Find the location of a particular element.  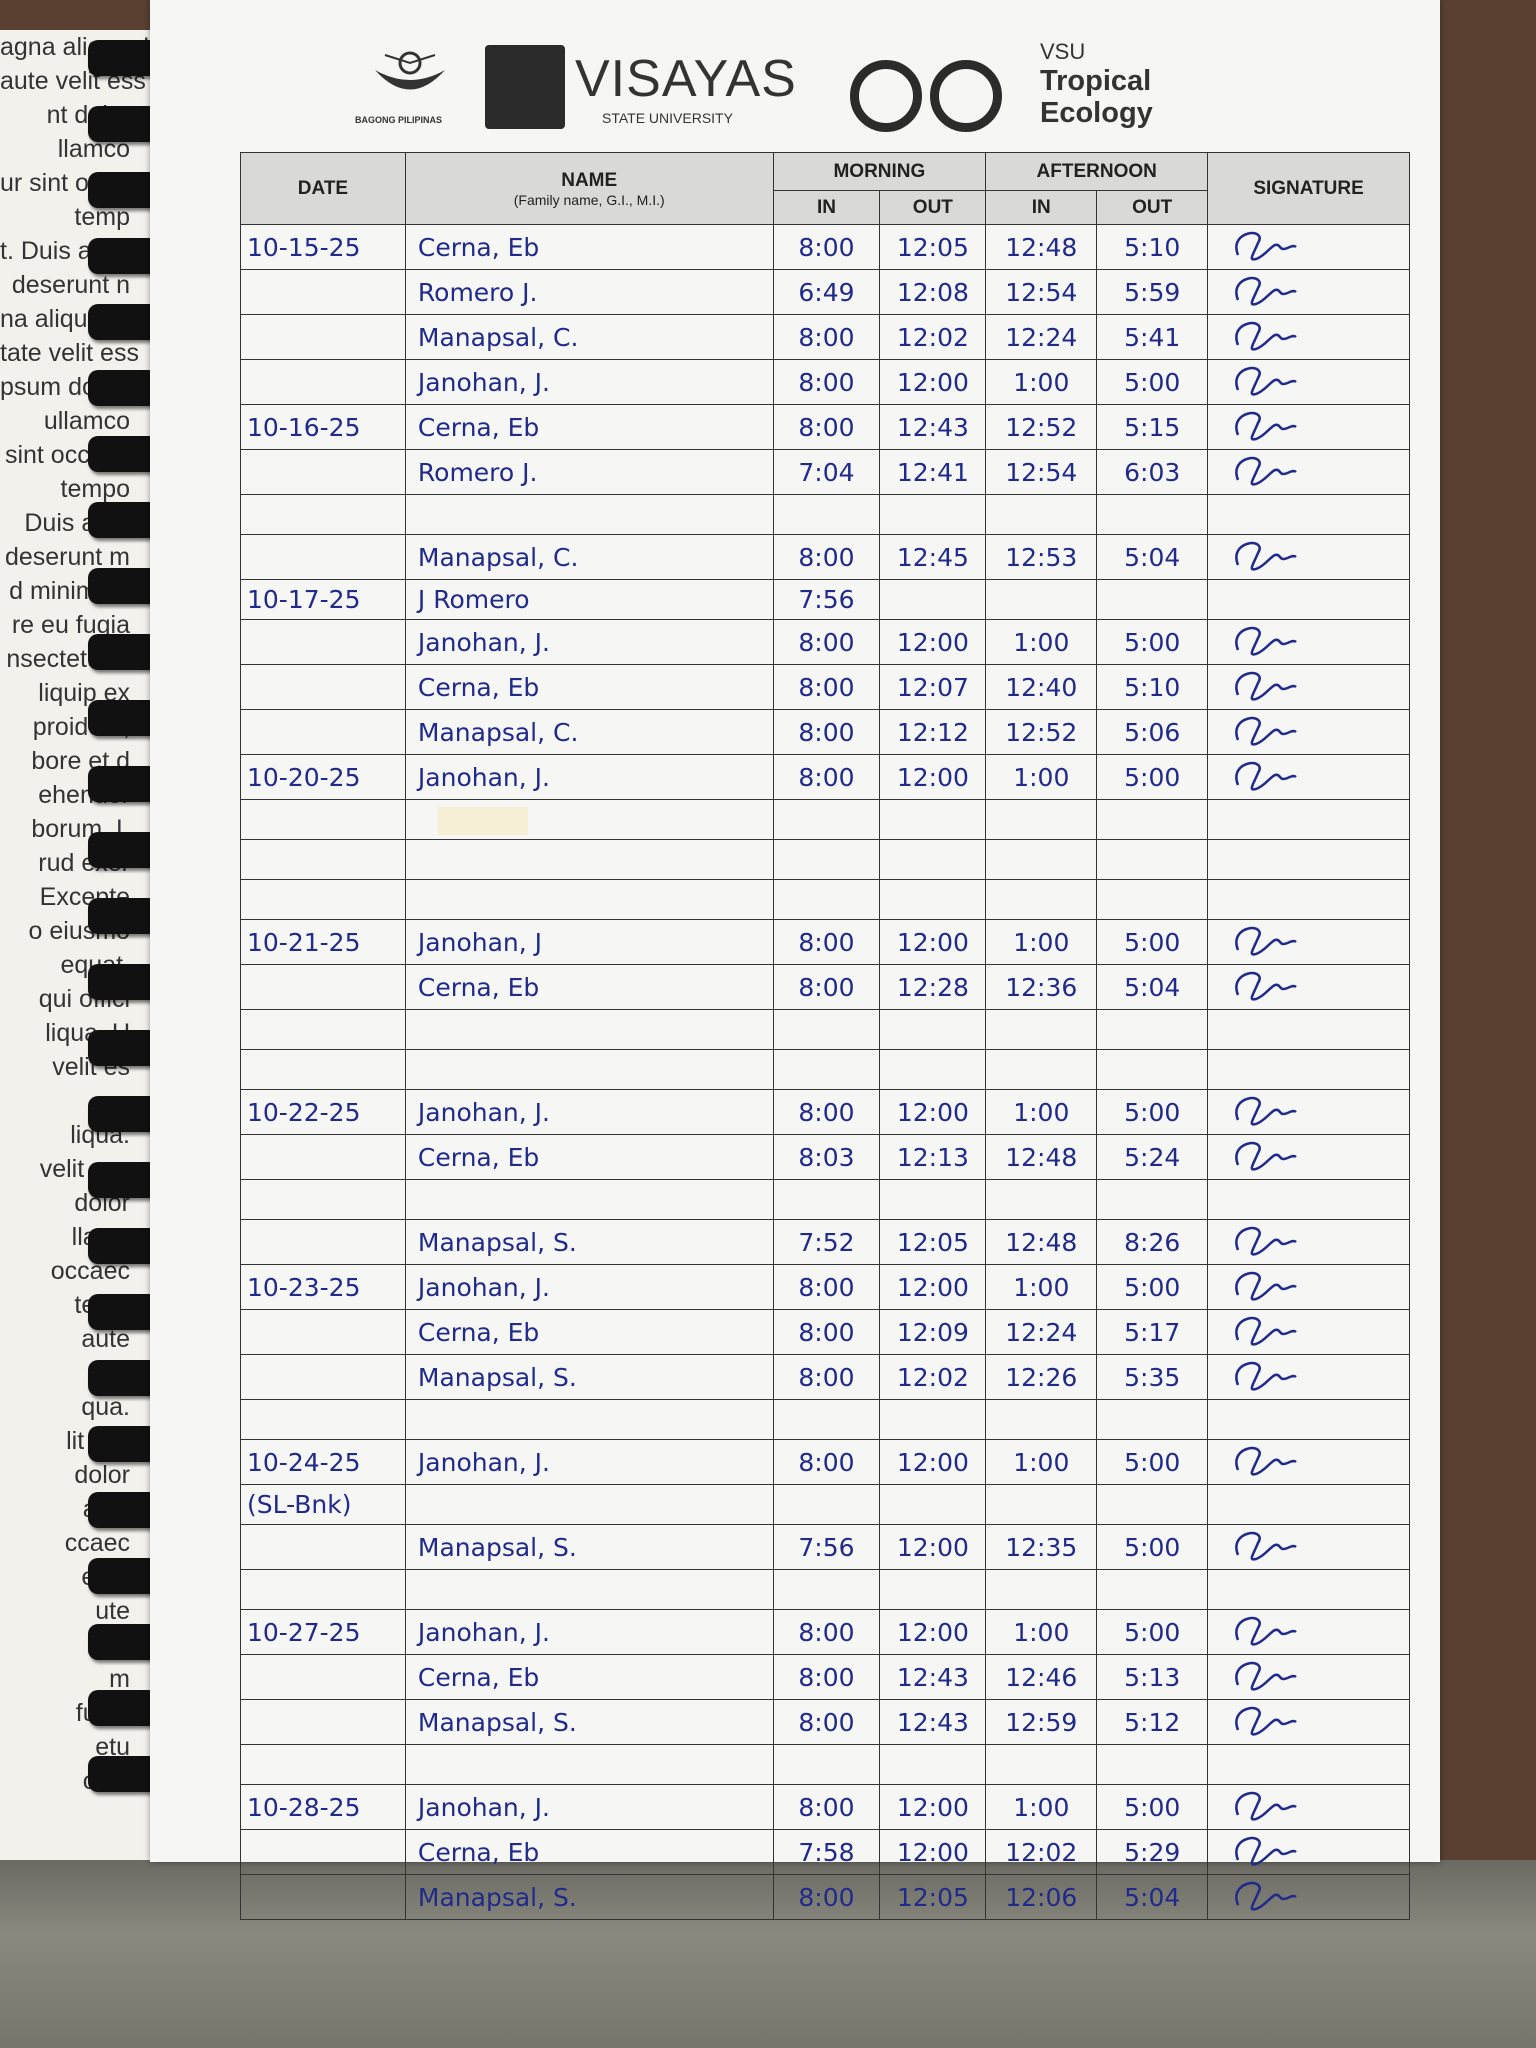

row-afternoon-out: 5:35 is located at coordinates (1152, 1377).